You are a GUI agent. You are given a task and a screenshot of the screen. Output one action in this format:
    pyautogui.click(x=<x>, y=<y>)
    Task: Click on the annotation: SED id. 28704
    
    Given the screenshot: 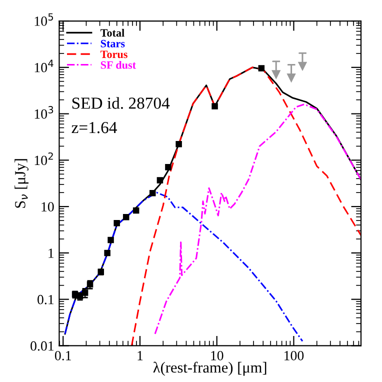 What is the action you would take?
    pyautogui.click(x=121, y=103)
    